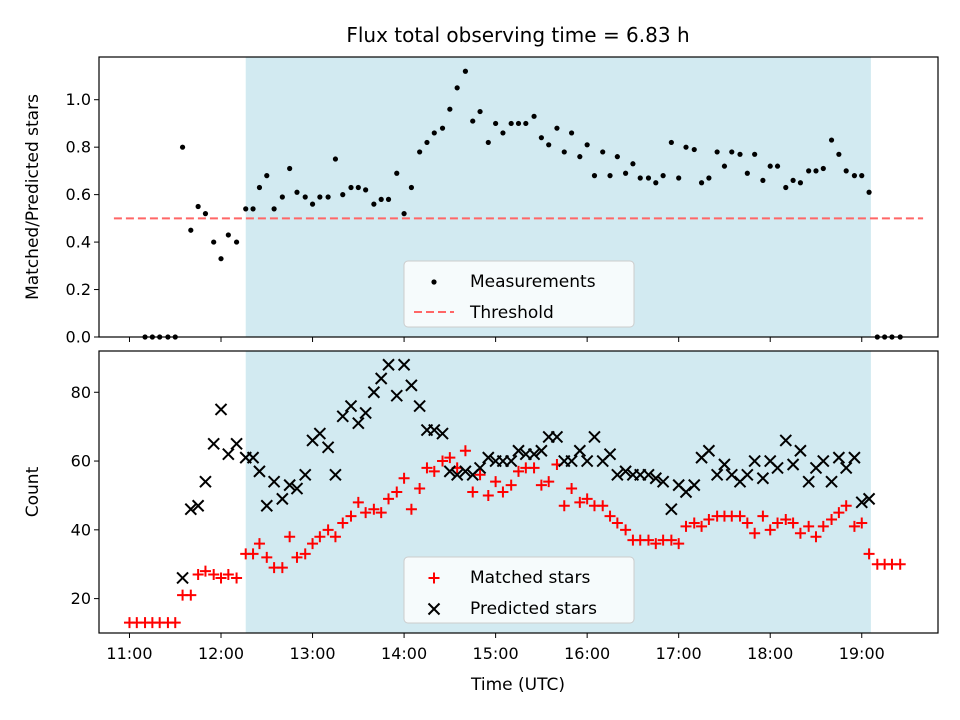 This screenshot has height=720, width=960. I want to click on y-tick-label: 0.2, so click(78, 289).